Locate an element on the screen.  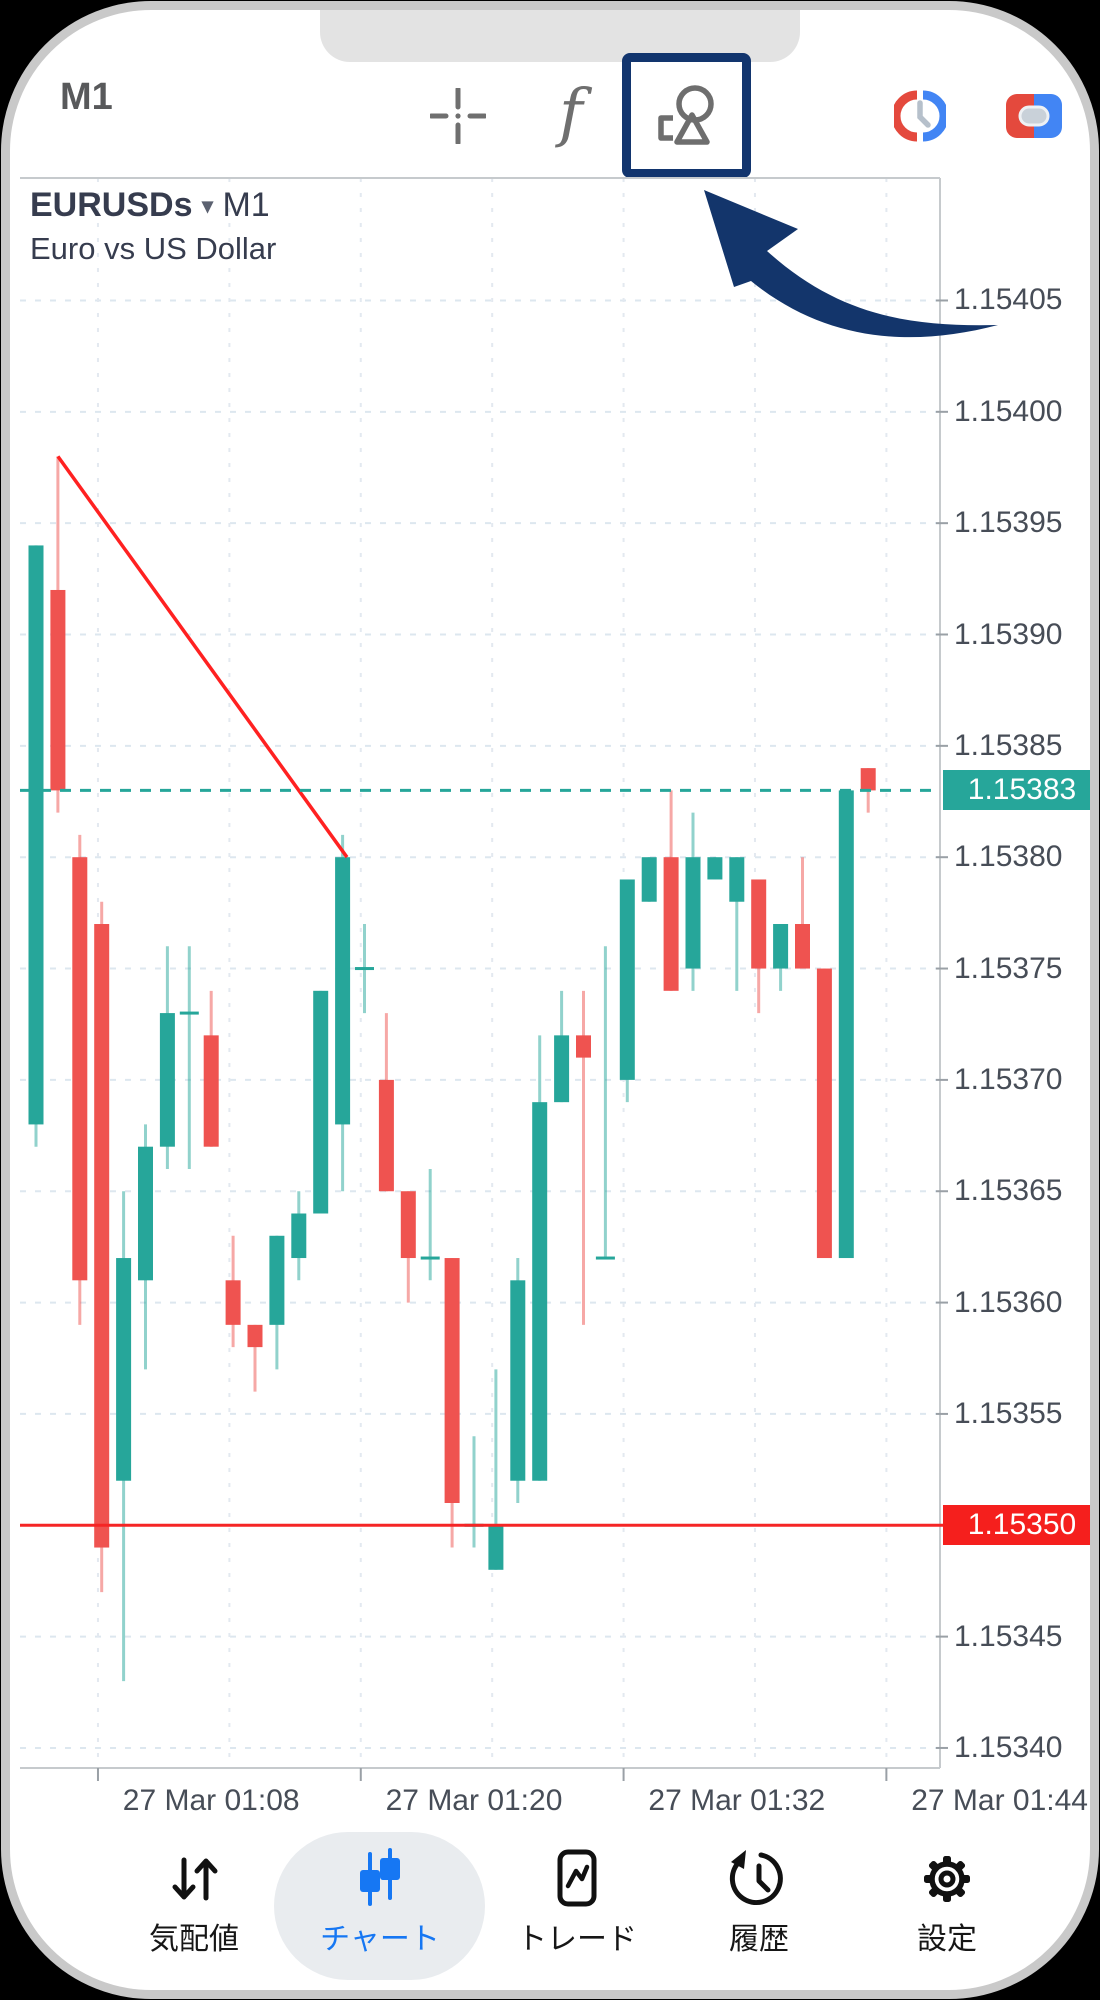
objects-icon is located at coordinates (686, 115).